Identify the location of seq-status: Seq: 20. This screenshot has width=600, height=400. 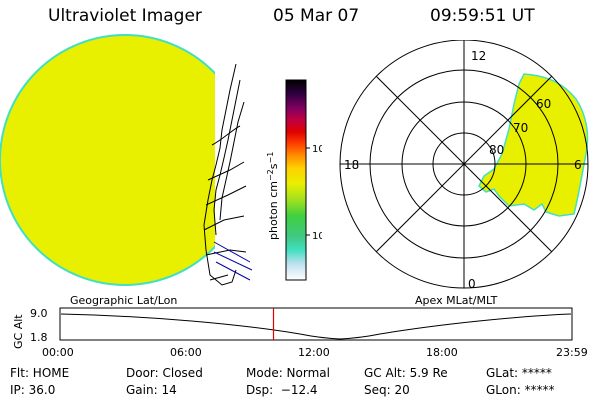
(387, 390).